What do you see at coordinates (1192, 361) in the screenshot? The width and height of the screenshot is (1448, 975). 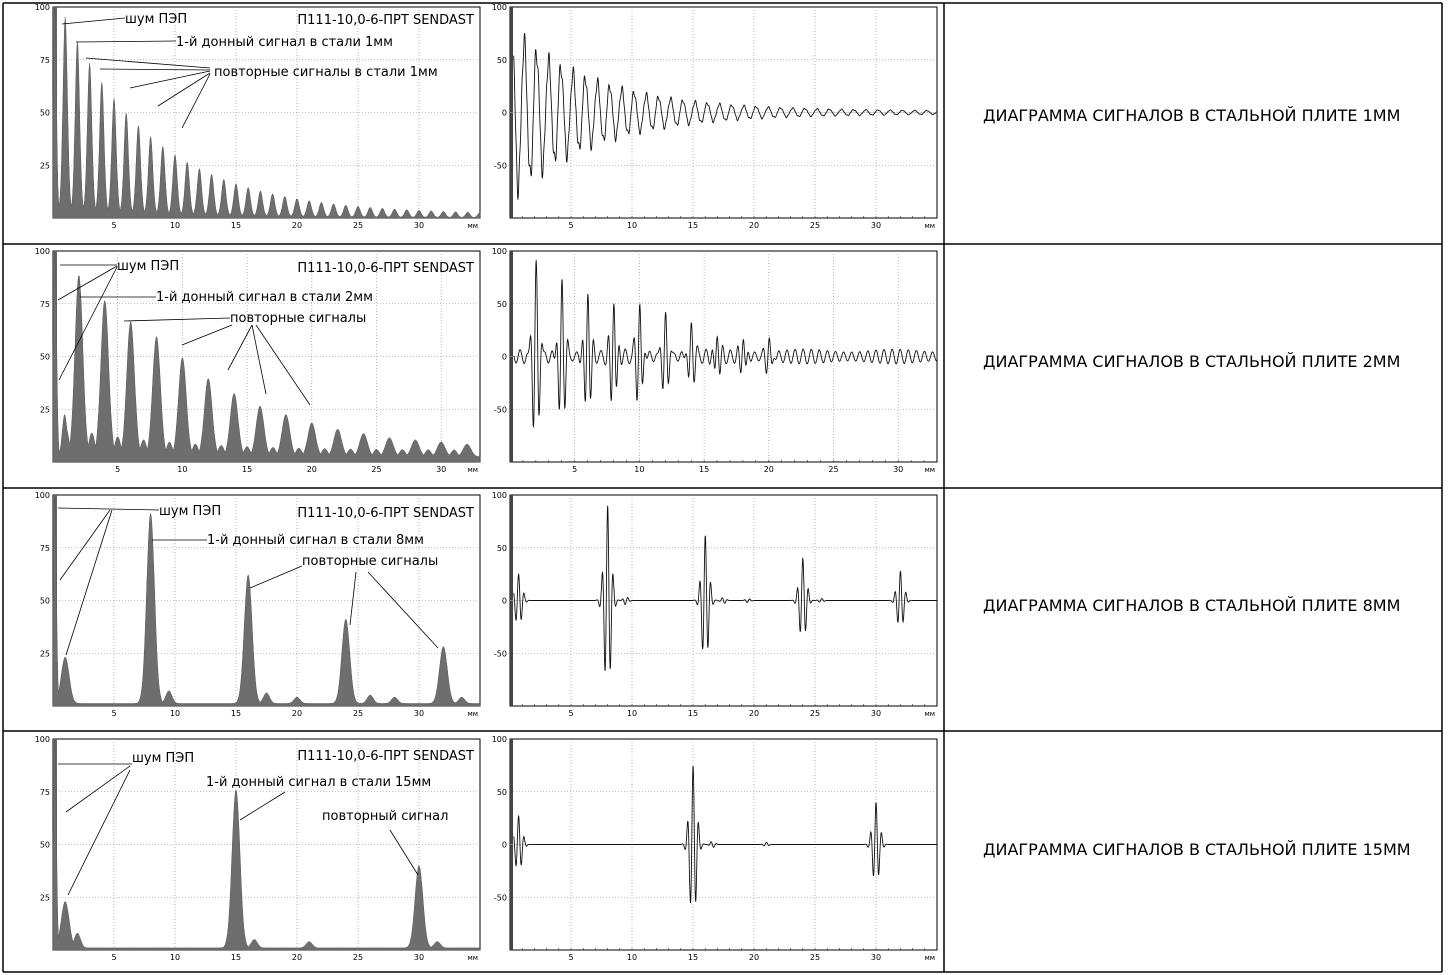 I see `caption-2mm: ДИАГРАММА СИГНАЛОВ В СТАЛЬНОЙ ПЛИТЕ 2ММ` at bounding box center [1192, 361].